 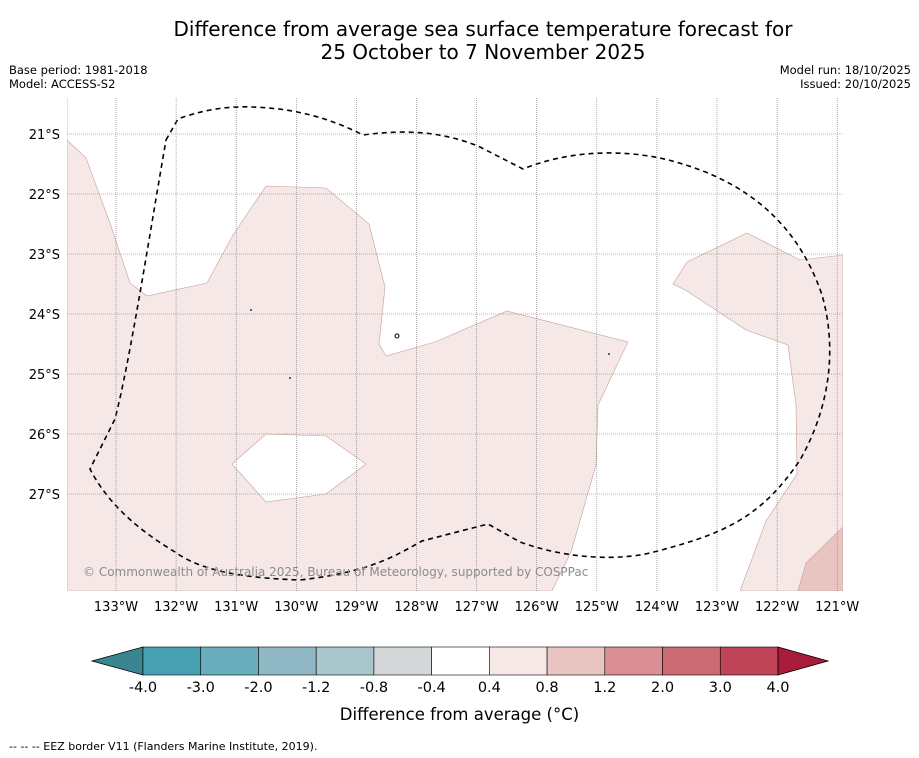 I want to click on lon-tick-label: 133°W, so click(x=116, y=607).